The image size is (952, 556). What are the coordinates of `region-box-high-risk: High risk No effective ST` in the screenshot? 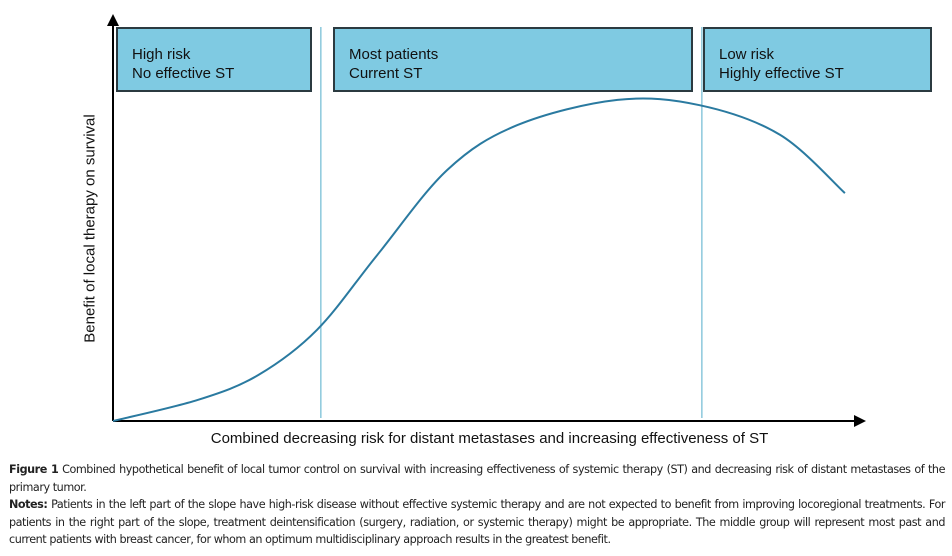 It's located at (214, 59).